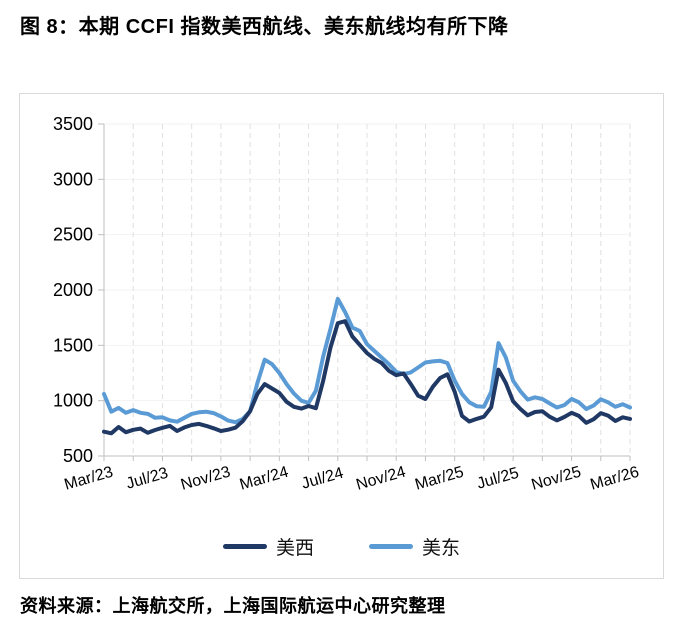 The width and height of the screenshot is (683, 630). What do you see at coordinates (341, 546) in the screenshot?
I see `chart-legend: 美西 美东` at bounding box center [341, 546].